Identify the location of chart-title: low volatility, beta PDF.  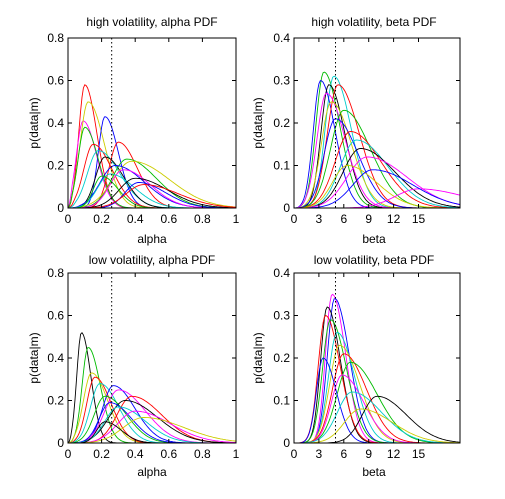
(374, 260).